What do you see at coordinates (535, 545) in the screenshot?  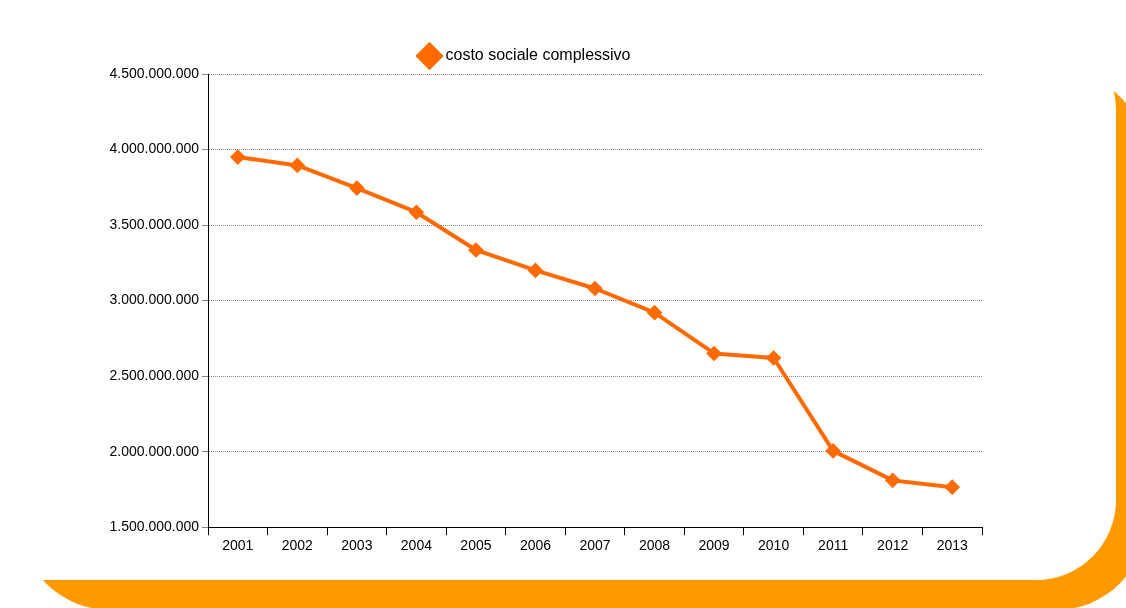 I see `x-tick-label: 2006` at bounding box center [535, 545].